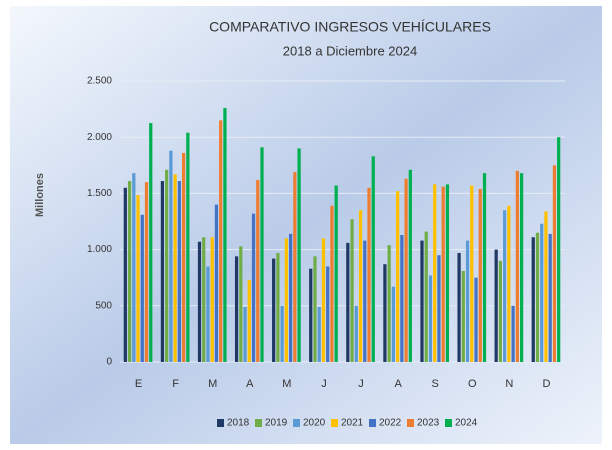 Image resolution: width=612 pixels, height=450 pixels. What do you see at coordinates (435, 384) in the screenshot?
I see `x-tick-label: S` at bounding box center [435, 384].